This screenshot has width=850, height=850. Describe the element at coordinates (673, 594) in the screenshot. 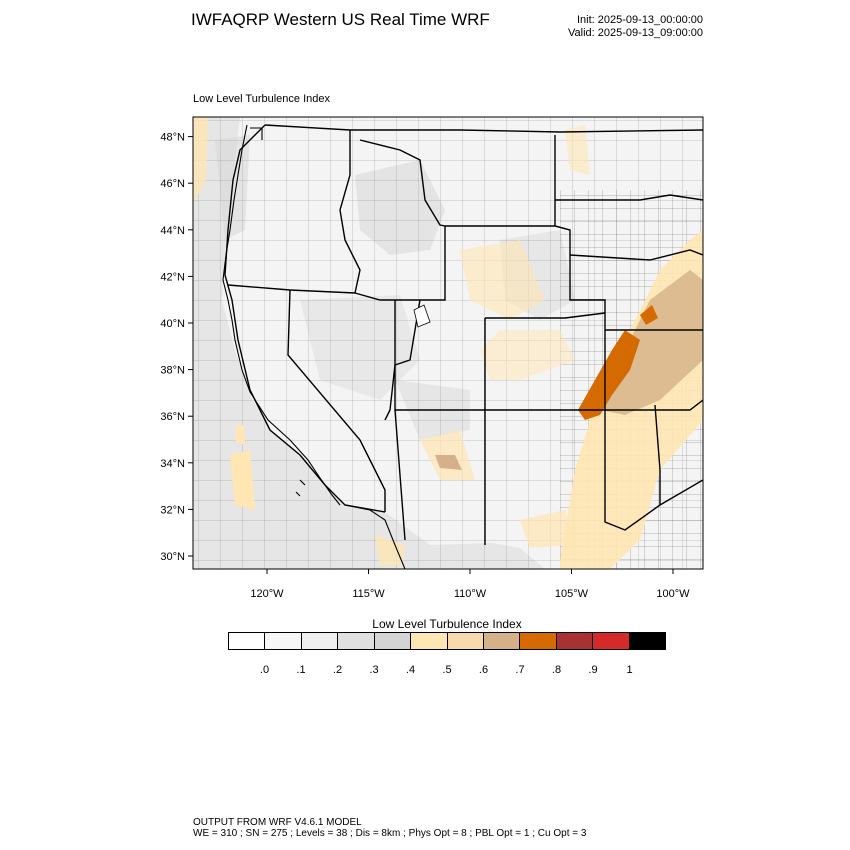

I see `lon-label: 100°W` at that location.